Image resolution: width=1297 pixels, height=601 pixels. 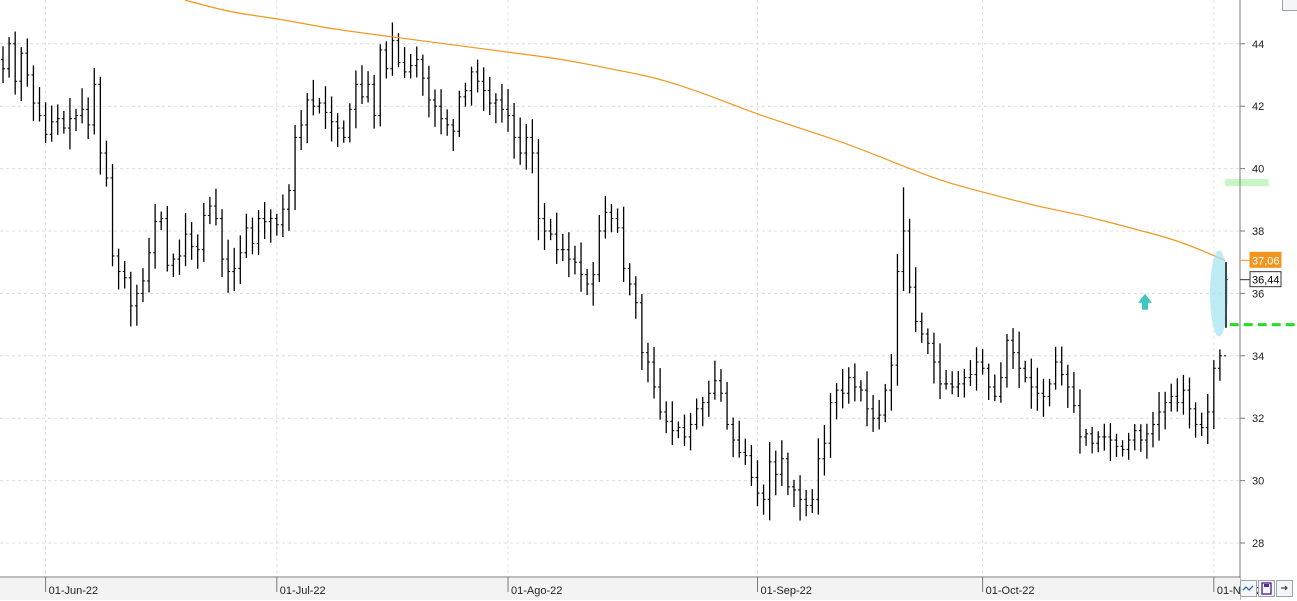 What do you see at coordinates (536, 591) in the screenshot?
I see `x-tick-label: 01-Ago-22` at bounding box center [536, 591].